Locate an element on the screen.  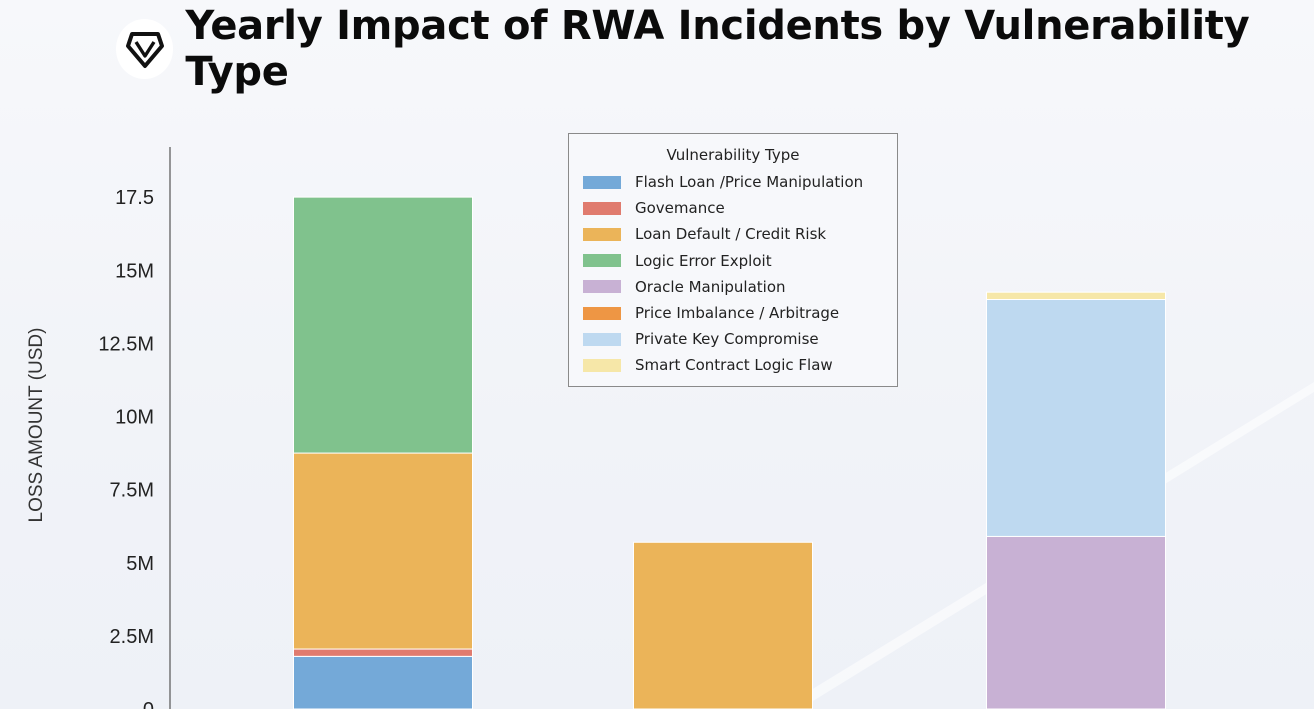
y-tick-label: 2.5M is located at coordinates (132, 637).